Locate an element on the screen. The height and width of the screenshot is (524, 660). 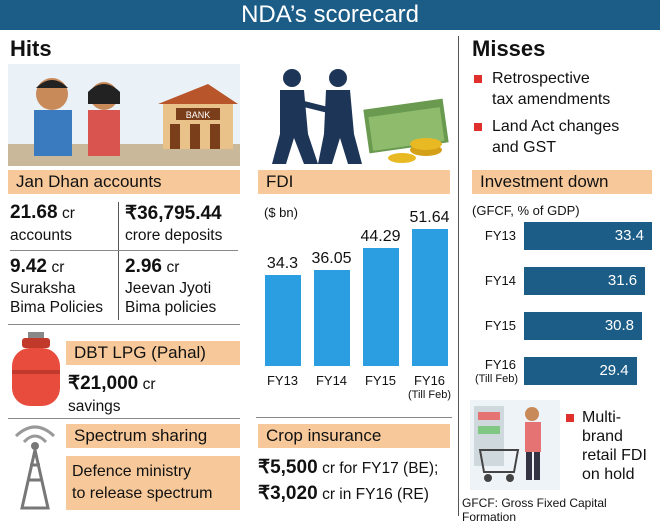
fdi-tick-sublabel: (Till Feb) is located at coordinates (429, 395).